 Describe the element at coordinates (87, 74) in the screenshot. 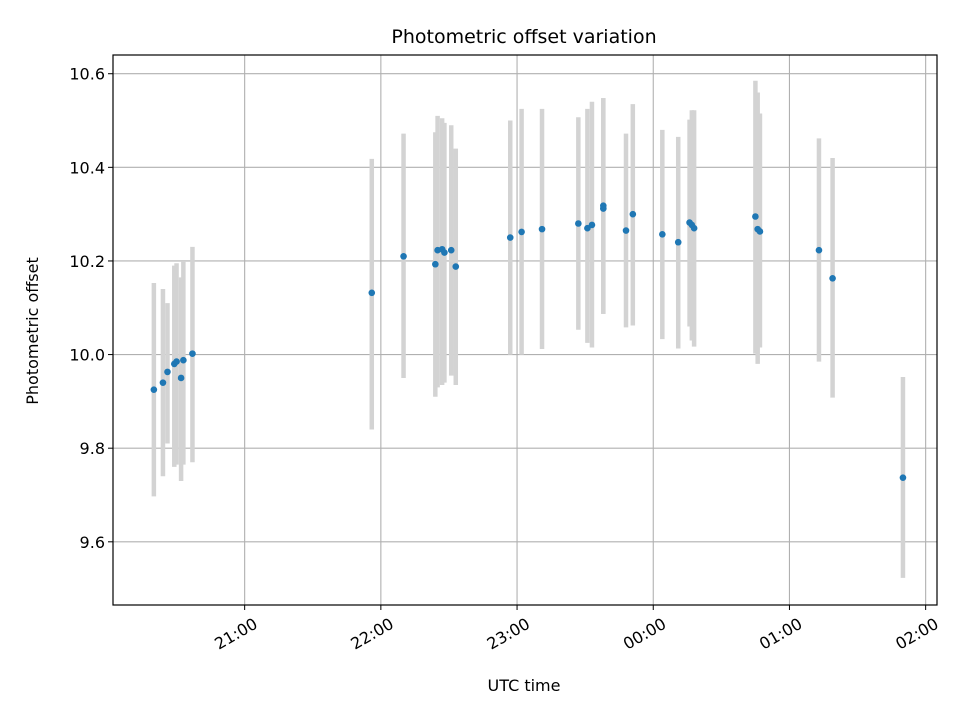

I see `y-tick-label: 10.6` at that location.